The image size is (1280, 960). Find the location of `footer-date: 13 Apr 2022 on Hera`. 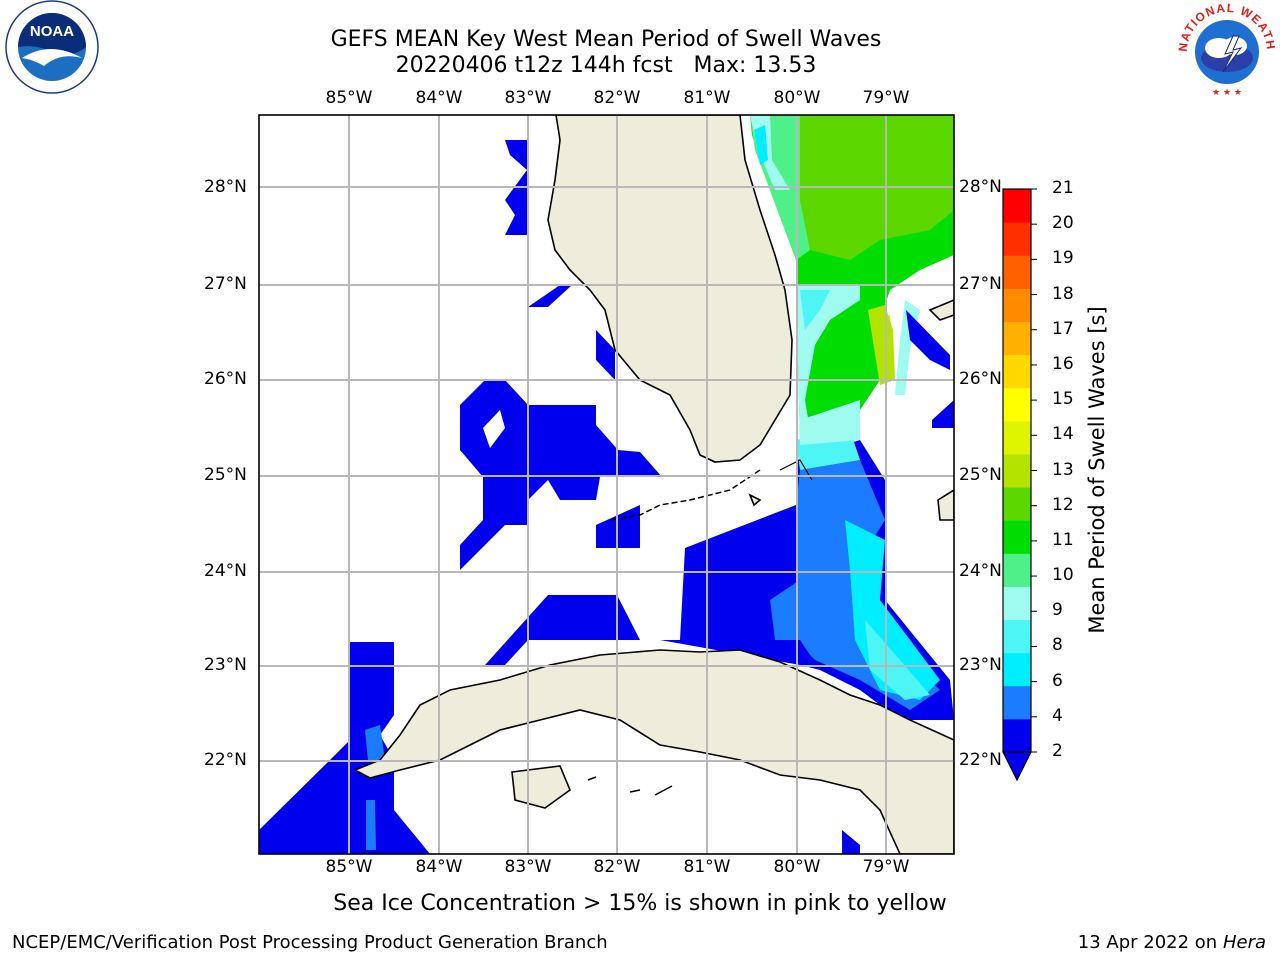

footer-date: 13 Apr 2022 on Hera is located at coordinates (1172, 942).